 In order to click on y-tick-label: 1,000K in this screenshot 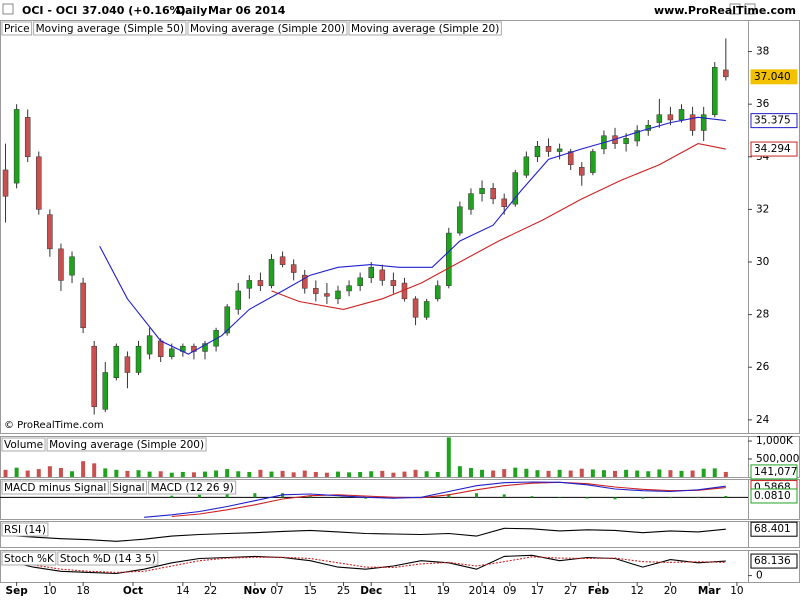, I will do `click(775, 441)`.